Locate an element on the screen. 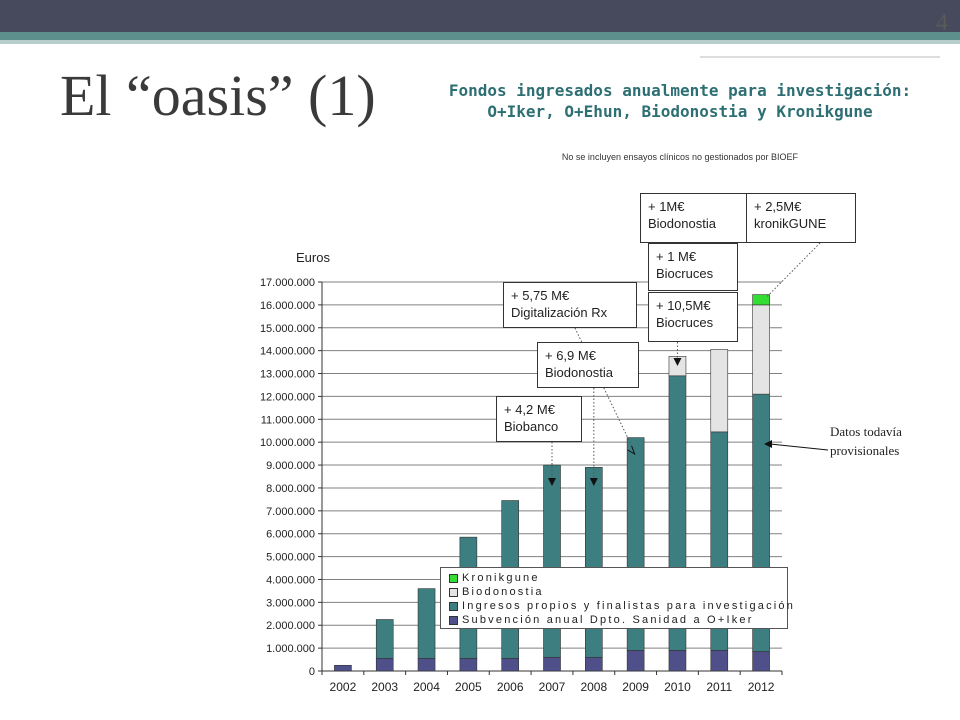 The width and height of the screenshot is (960, 720). legend-item: Biodonostia is located at coordinates (614, 592).